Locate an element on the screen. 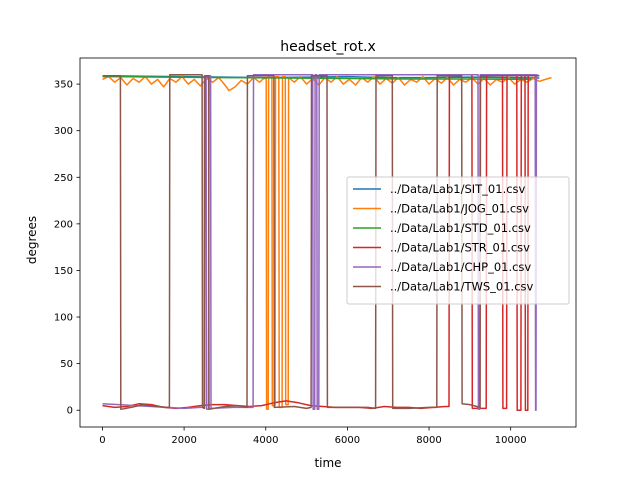  y-tick-label: 0 is located at coordinates (70, 411).